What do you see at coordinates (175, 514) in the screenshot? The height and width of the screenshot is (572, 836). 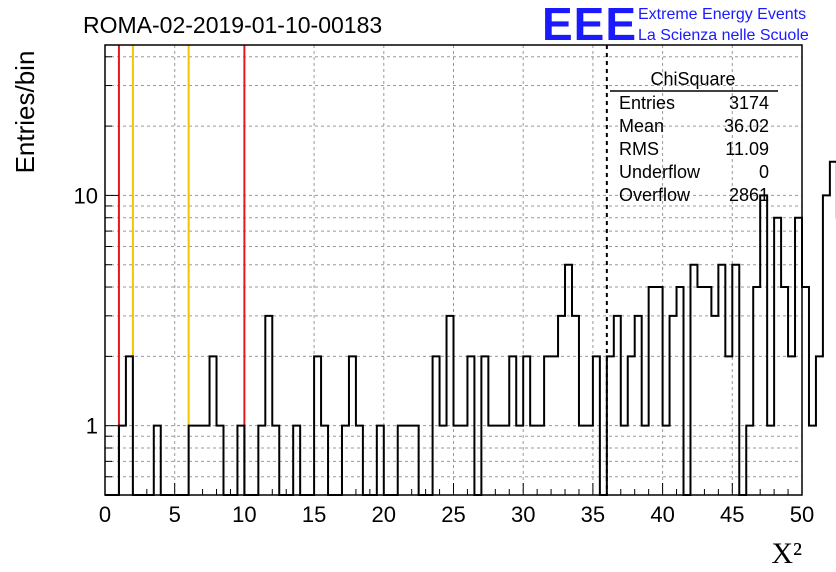 I see `x-tick-label: 5` at bounding box center [175, 514].